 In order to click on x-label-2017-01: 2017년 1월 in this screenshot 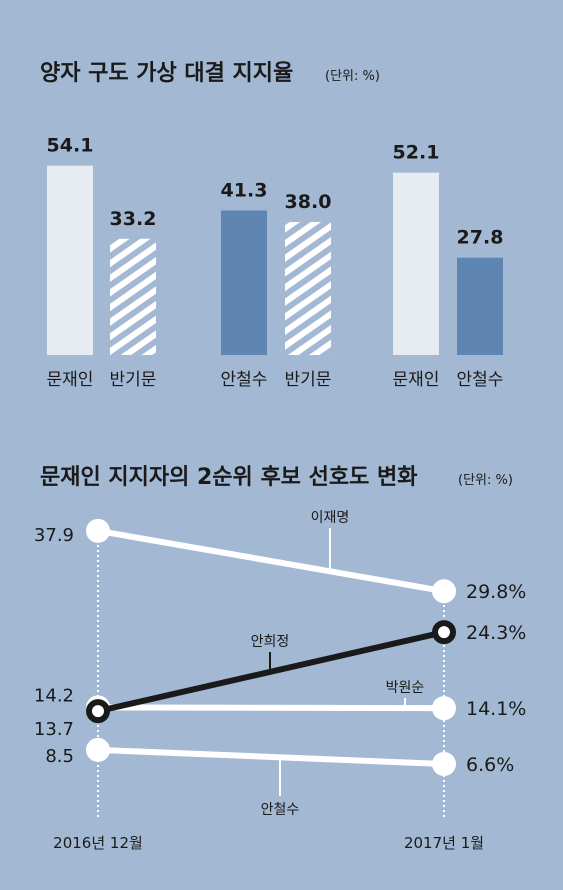, I will do `click(444, 843)`.